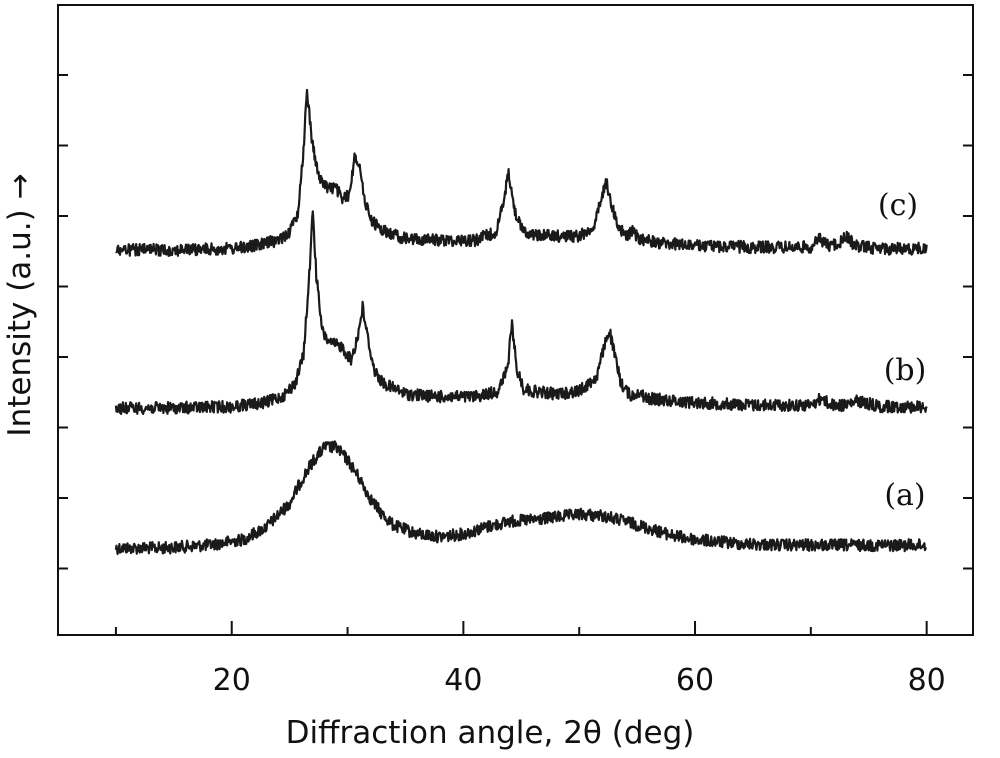 This screenshot has width=1000, height=758. I want to click on x-tick-label: 40, so click(463, 680).